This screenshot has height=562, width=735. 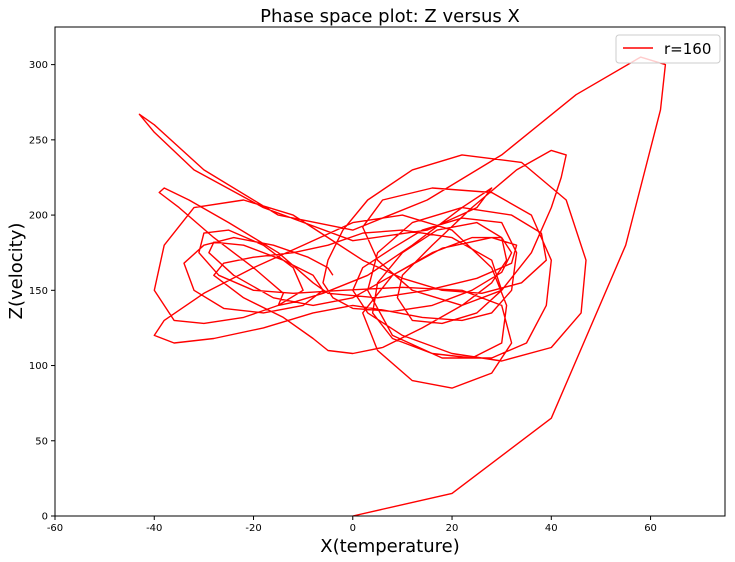 I want to click on chart-title: Phase space plot: Z versus X, so click(x=390, y=16).